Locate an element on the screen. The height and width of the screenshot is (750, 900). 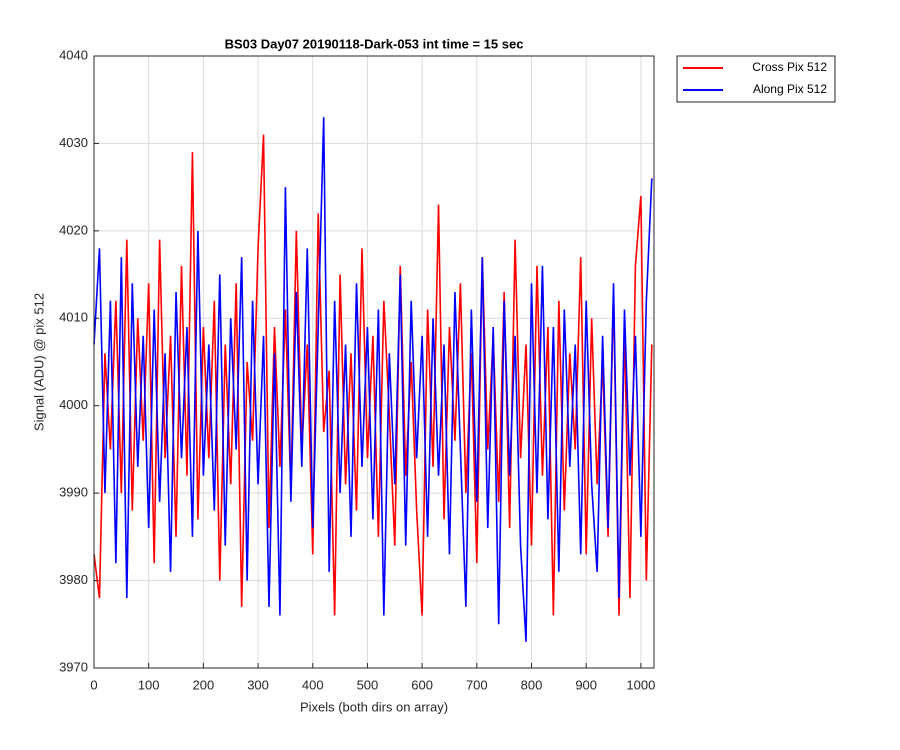
legend-label: Along Pix 512 is located at coordinates (790, 89).